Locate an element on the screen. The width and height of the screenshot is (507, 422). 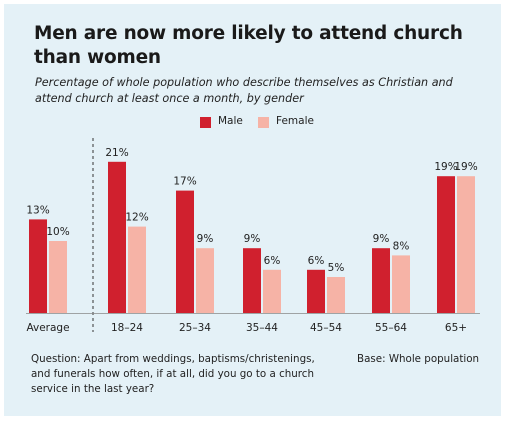
x-tick-label-average: Average is located at coordinates (47, 328).